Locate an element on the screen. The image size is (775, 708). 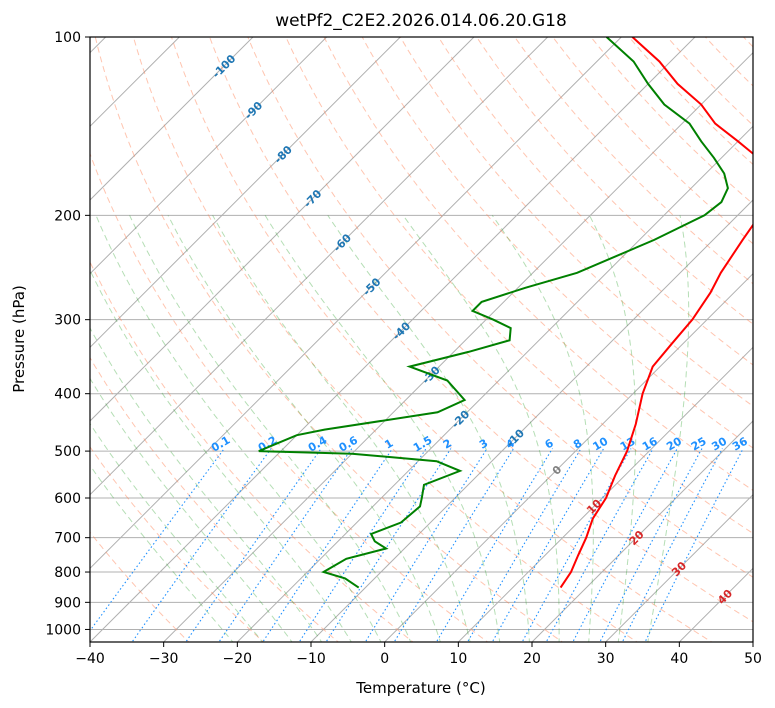
y-tick-label: 300 is located at coordinates (67, 321).